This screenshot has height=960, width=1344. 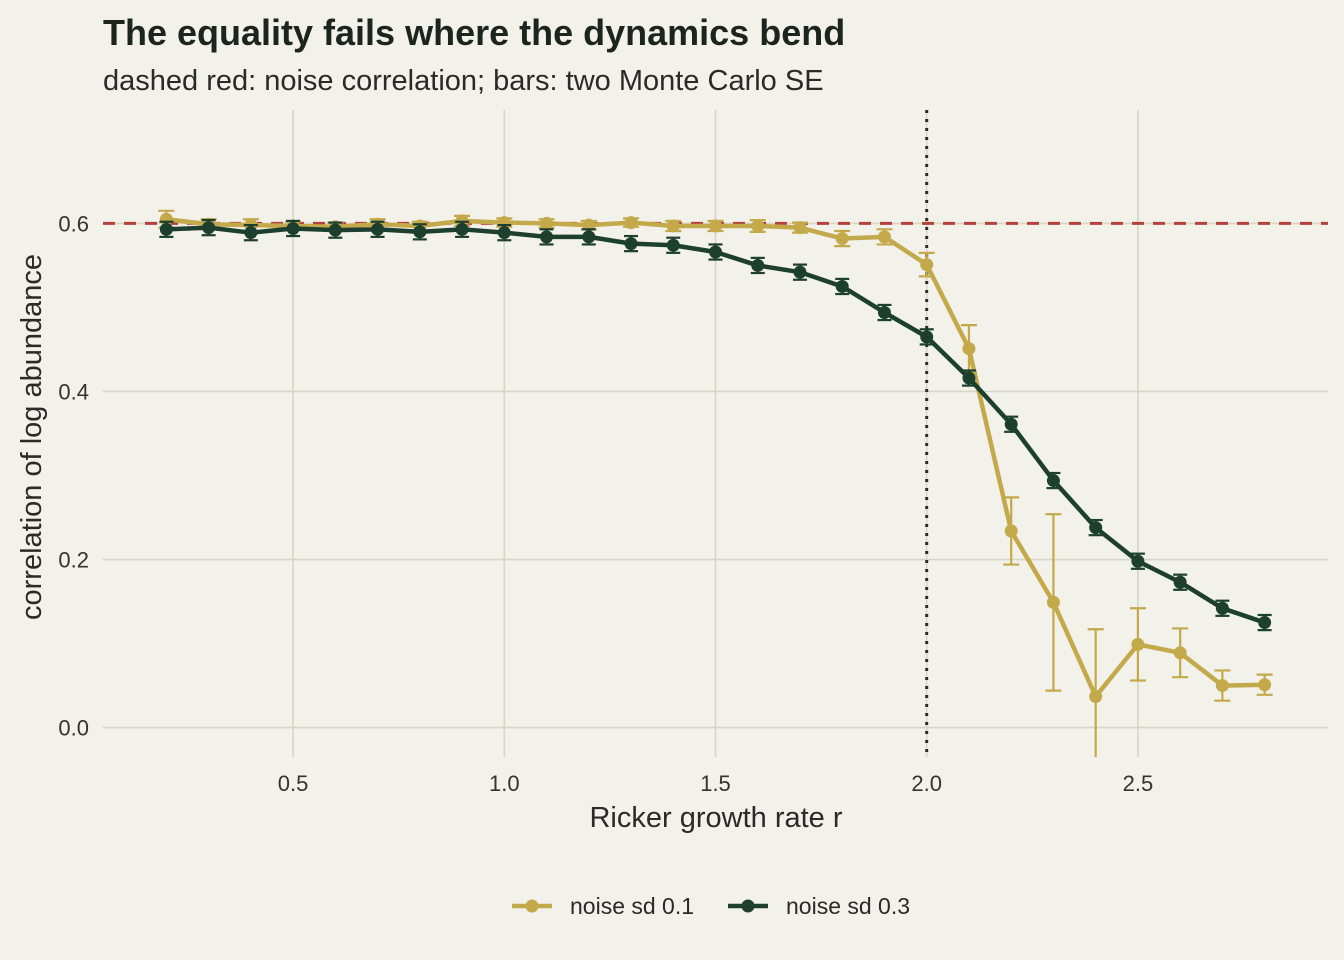 What do you see at coordinates (926, 783) in the screenshot?
I see `x-tick-label: 2.0` at bounding box center [926, 783].